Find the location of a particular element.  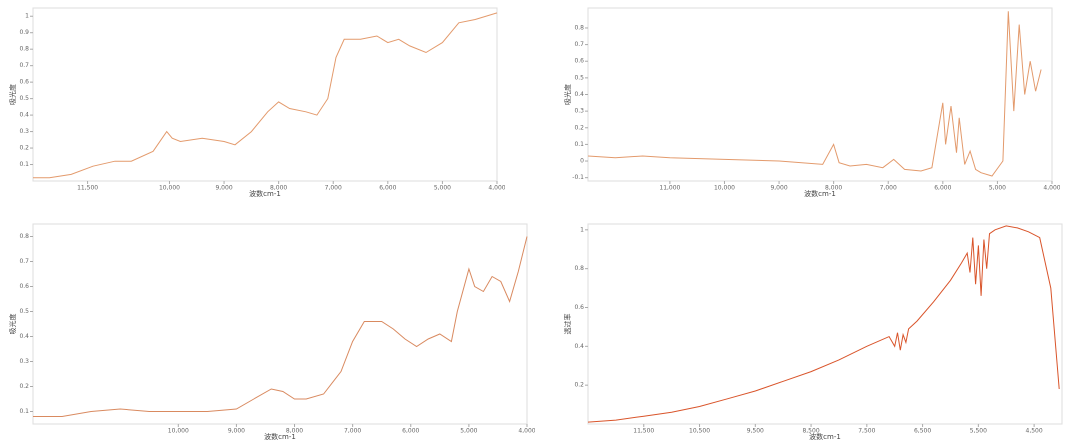

y-tick-label: 0 is located at coordinates (582, 161).